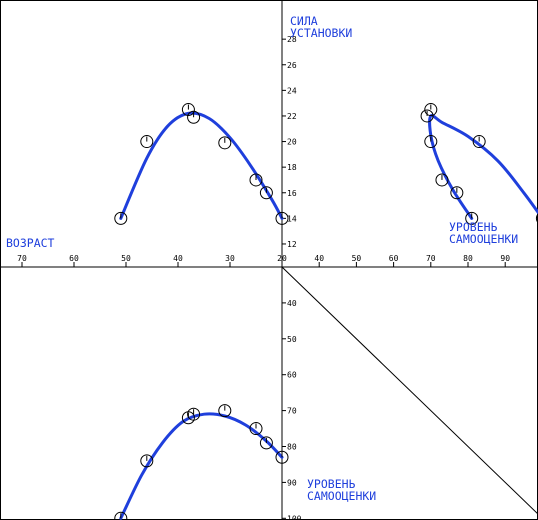 The image size is (538, 520). What do you see at coordinates (304, 21) in the screenshot?
I see `axis-title-line: СИЛА` at bounding box center [304, 21].